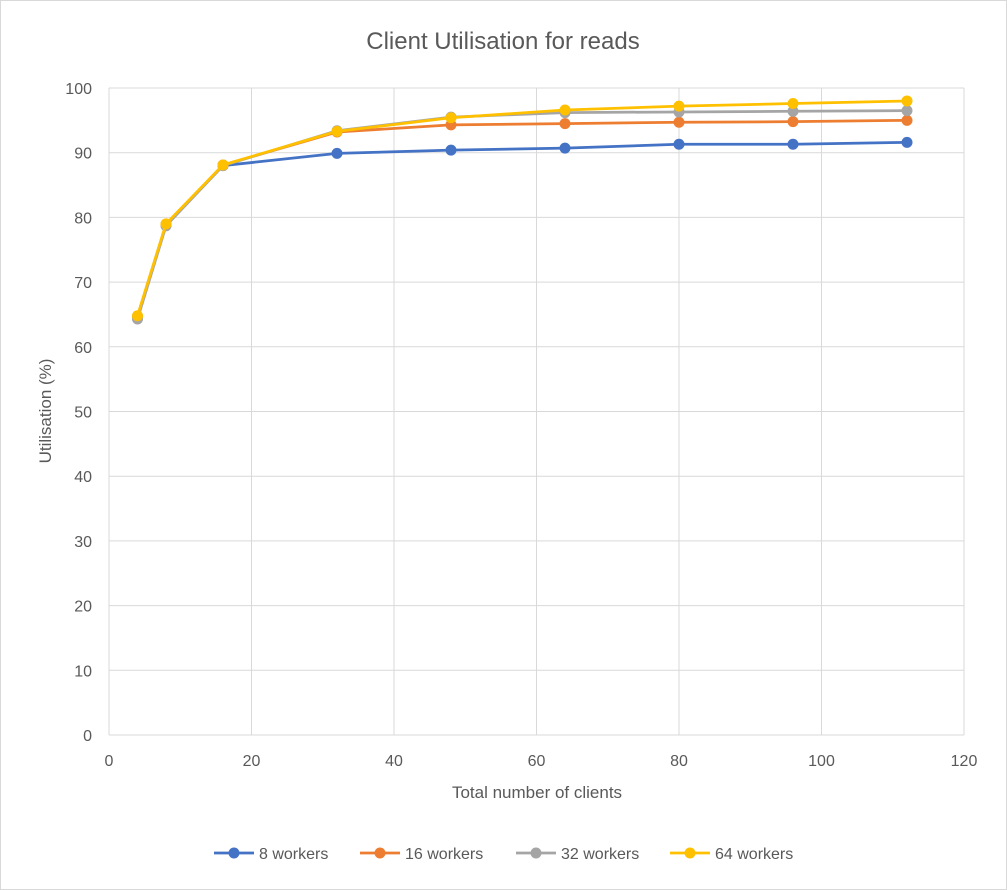 The width and height of the screenshot is (1007, 890). Describe the element at coordinates (252, 761) in the screenshot. I see `x-tick-label: 20` at that location.